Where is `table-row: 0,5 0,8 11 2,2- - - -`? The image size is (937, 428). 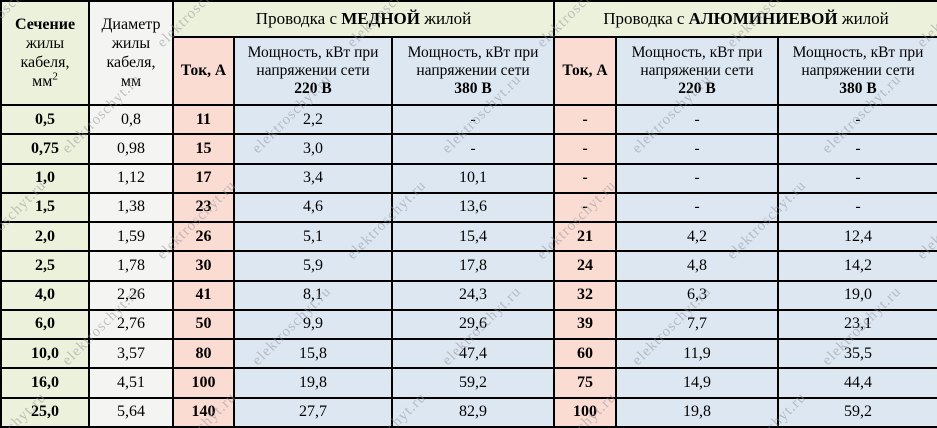
table-row: 0,5 0,8 11 2,2- - - - is located at coordinates (468, 119).